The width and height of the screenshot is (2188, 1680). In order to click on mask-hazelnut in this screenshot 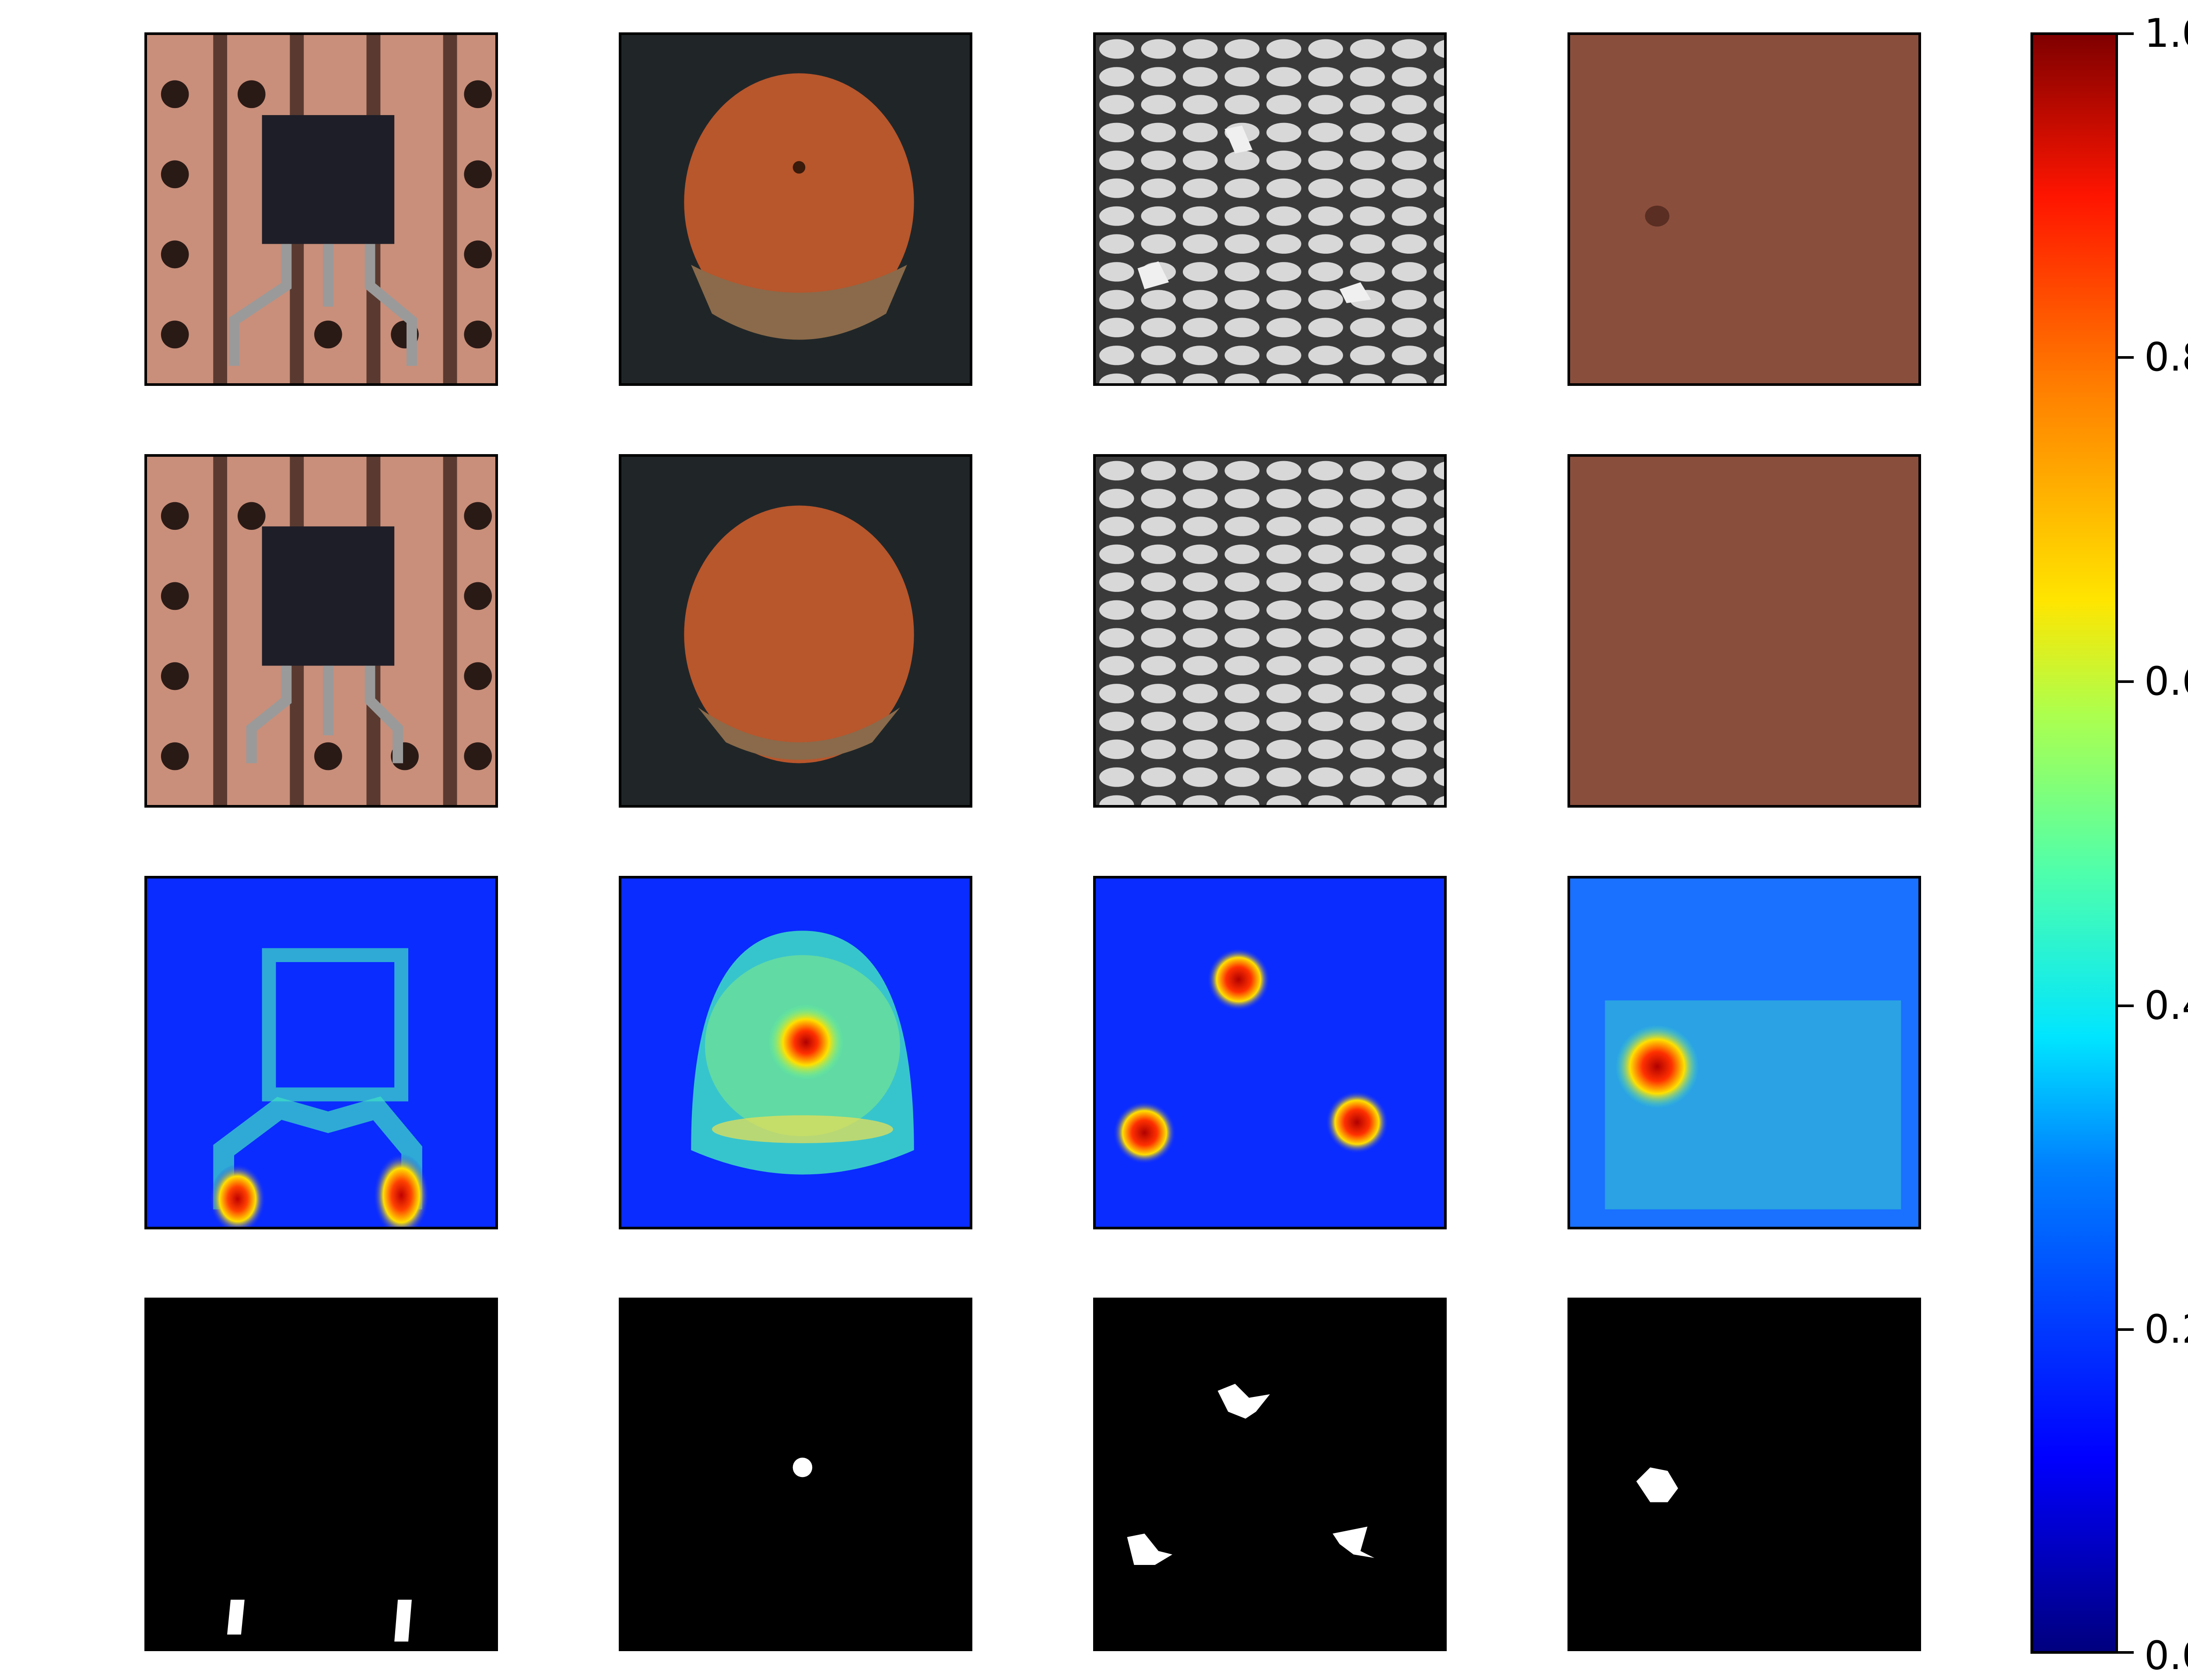, I will do `click(795, 1474)`.